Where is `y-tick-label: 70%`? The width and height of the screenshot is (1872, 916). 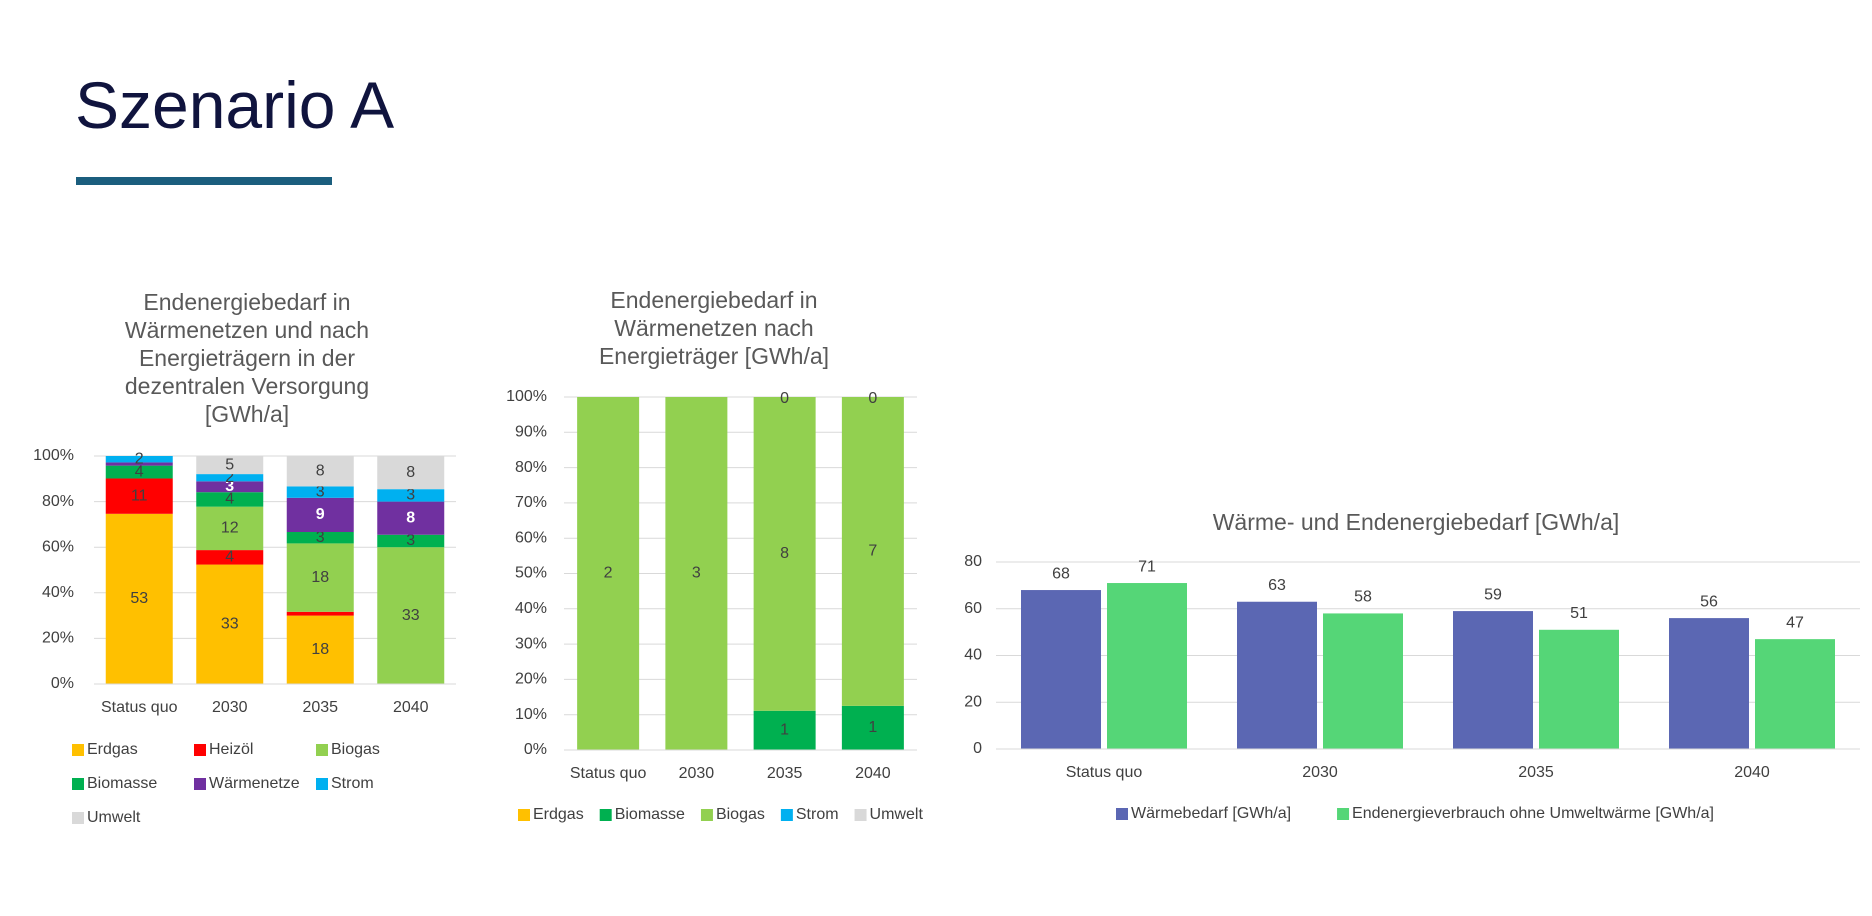 y-tick-label: 70% is located at coordinates (531, 502).